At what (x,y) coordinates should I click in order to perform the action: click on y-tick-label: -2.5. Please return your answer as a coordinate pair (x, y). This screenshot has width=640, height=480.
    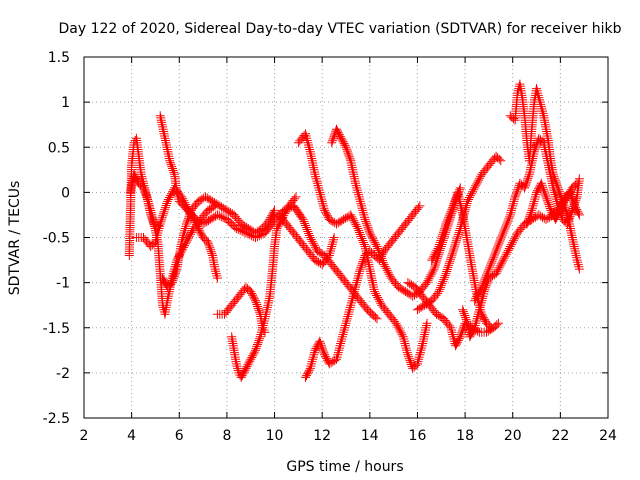
    Looking at the image, I should click on (56, 419).